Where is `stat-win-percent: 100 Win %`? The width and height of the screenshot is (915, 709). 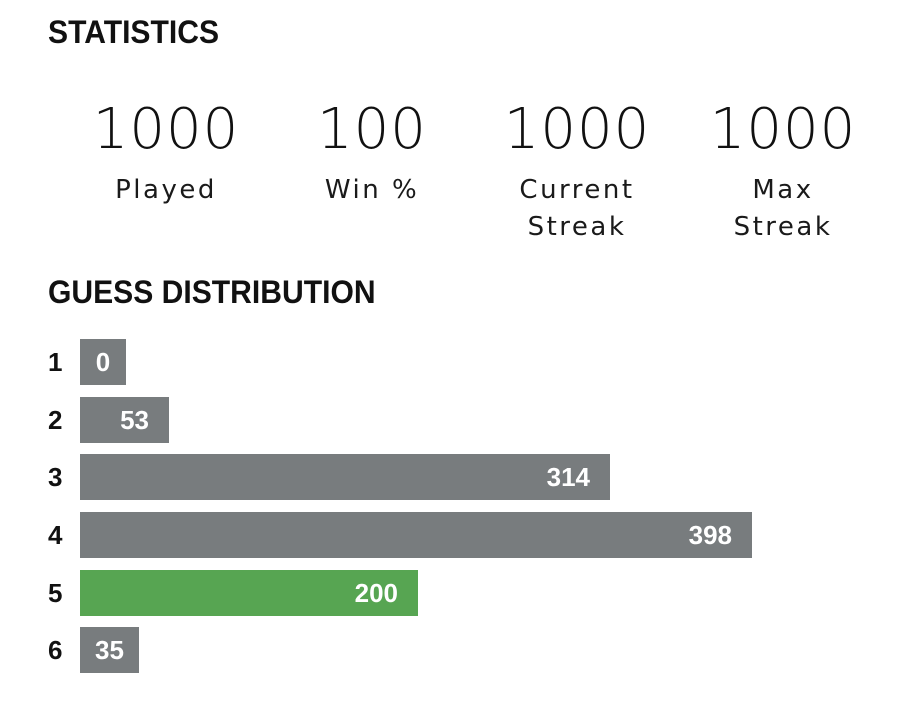 stat-win-percent: 100 Win % is located at coordinates (372, 153).